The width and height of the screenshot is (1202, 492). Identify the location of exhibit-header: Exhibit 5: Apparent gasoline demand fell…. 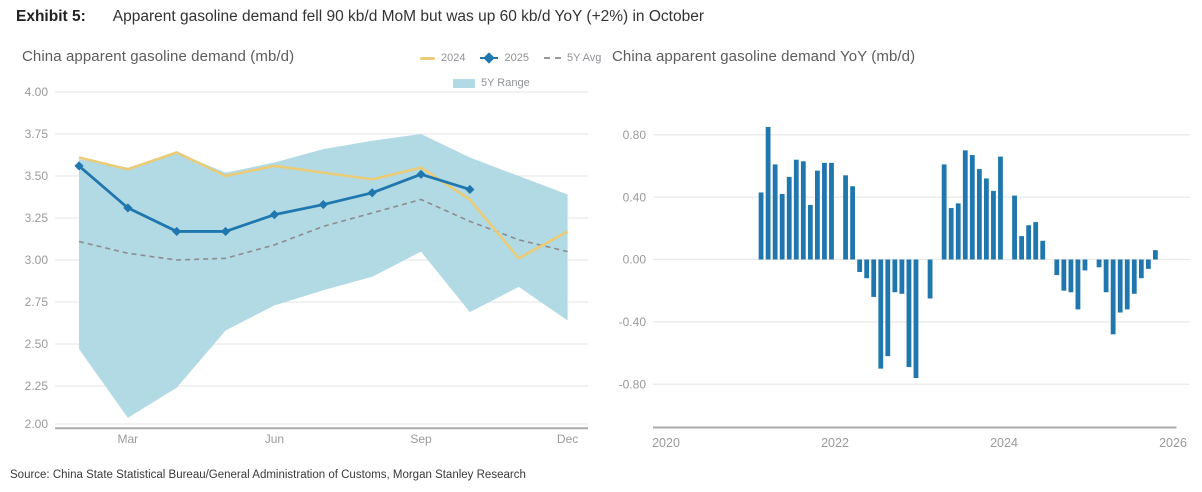
(360, 17).